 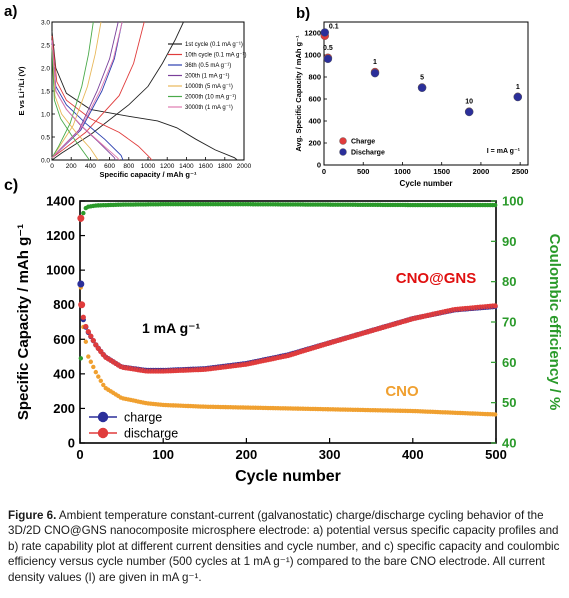 What do you see at coordinates (186, 166) in the screenshot?
I see `x-tick-label: 1400` at bounding box center [186, 166].